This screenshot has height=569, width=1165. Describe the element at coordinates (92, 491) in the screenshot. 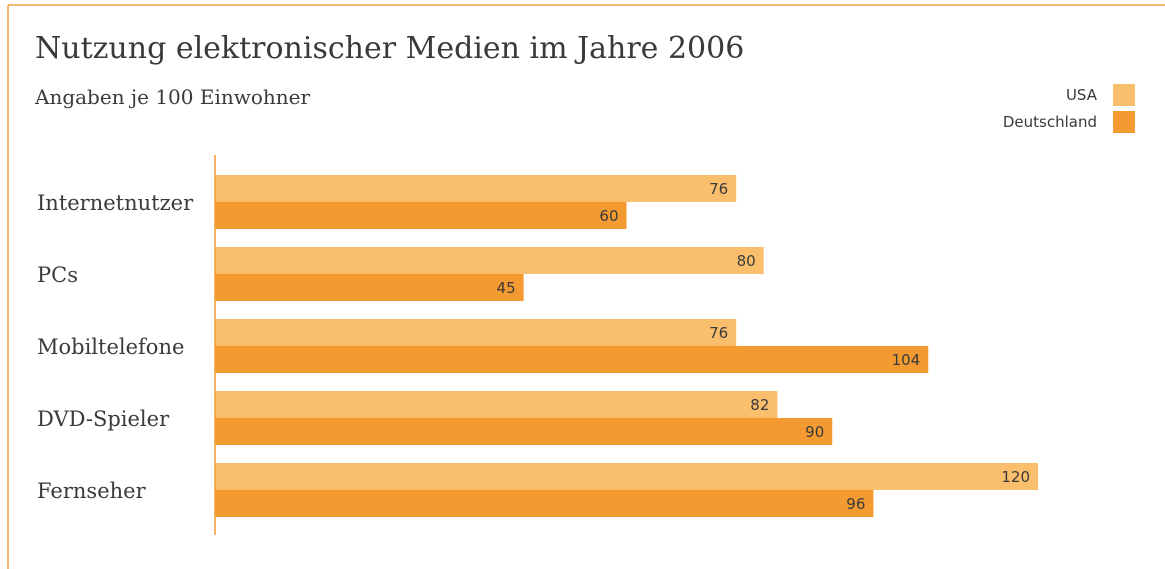

I see `y-tick-label: Fernseher` at that location.